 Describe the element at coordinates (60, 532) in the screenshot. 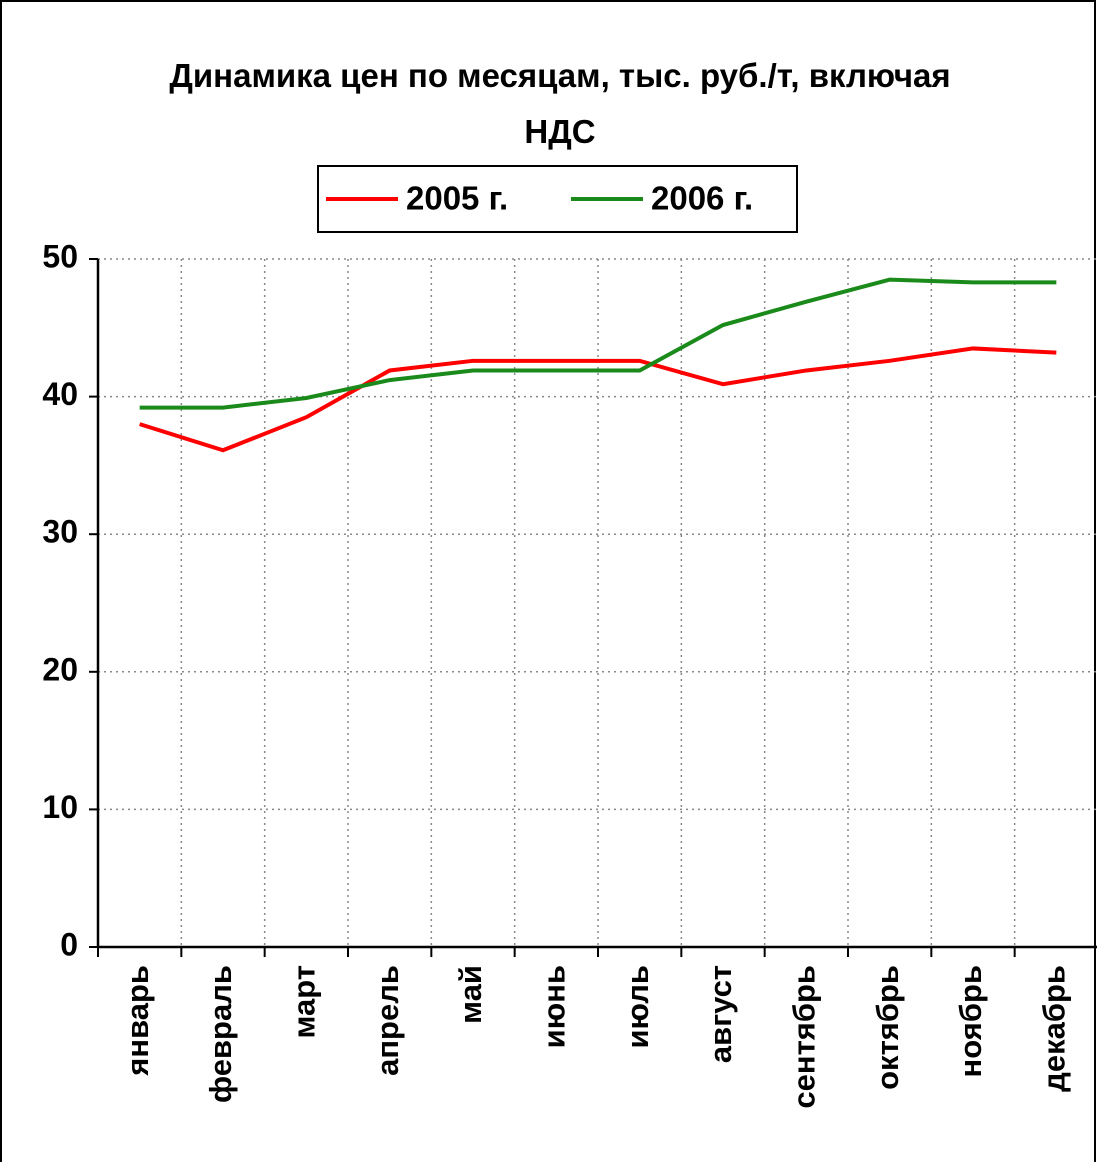

I see `y-tick-label: 30` at that location.